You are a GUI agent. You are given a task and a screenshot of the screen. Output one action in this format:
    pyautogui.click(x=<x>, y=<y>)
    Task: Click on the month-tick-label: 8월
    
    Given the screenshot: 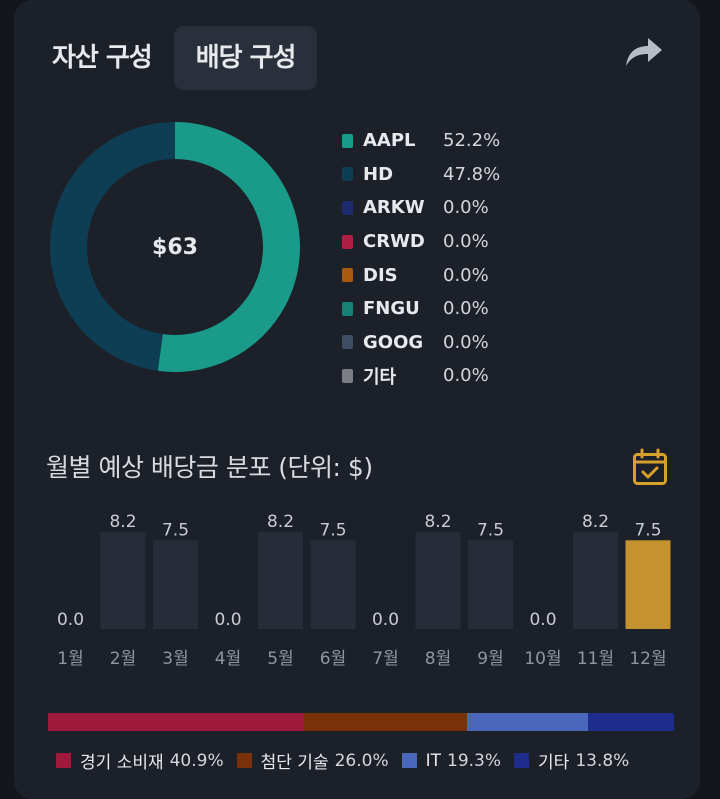 What is the action you would take?
    pyautogui.click(x=438, y=659)
    